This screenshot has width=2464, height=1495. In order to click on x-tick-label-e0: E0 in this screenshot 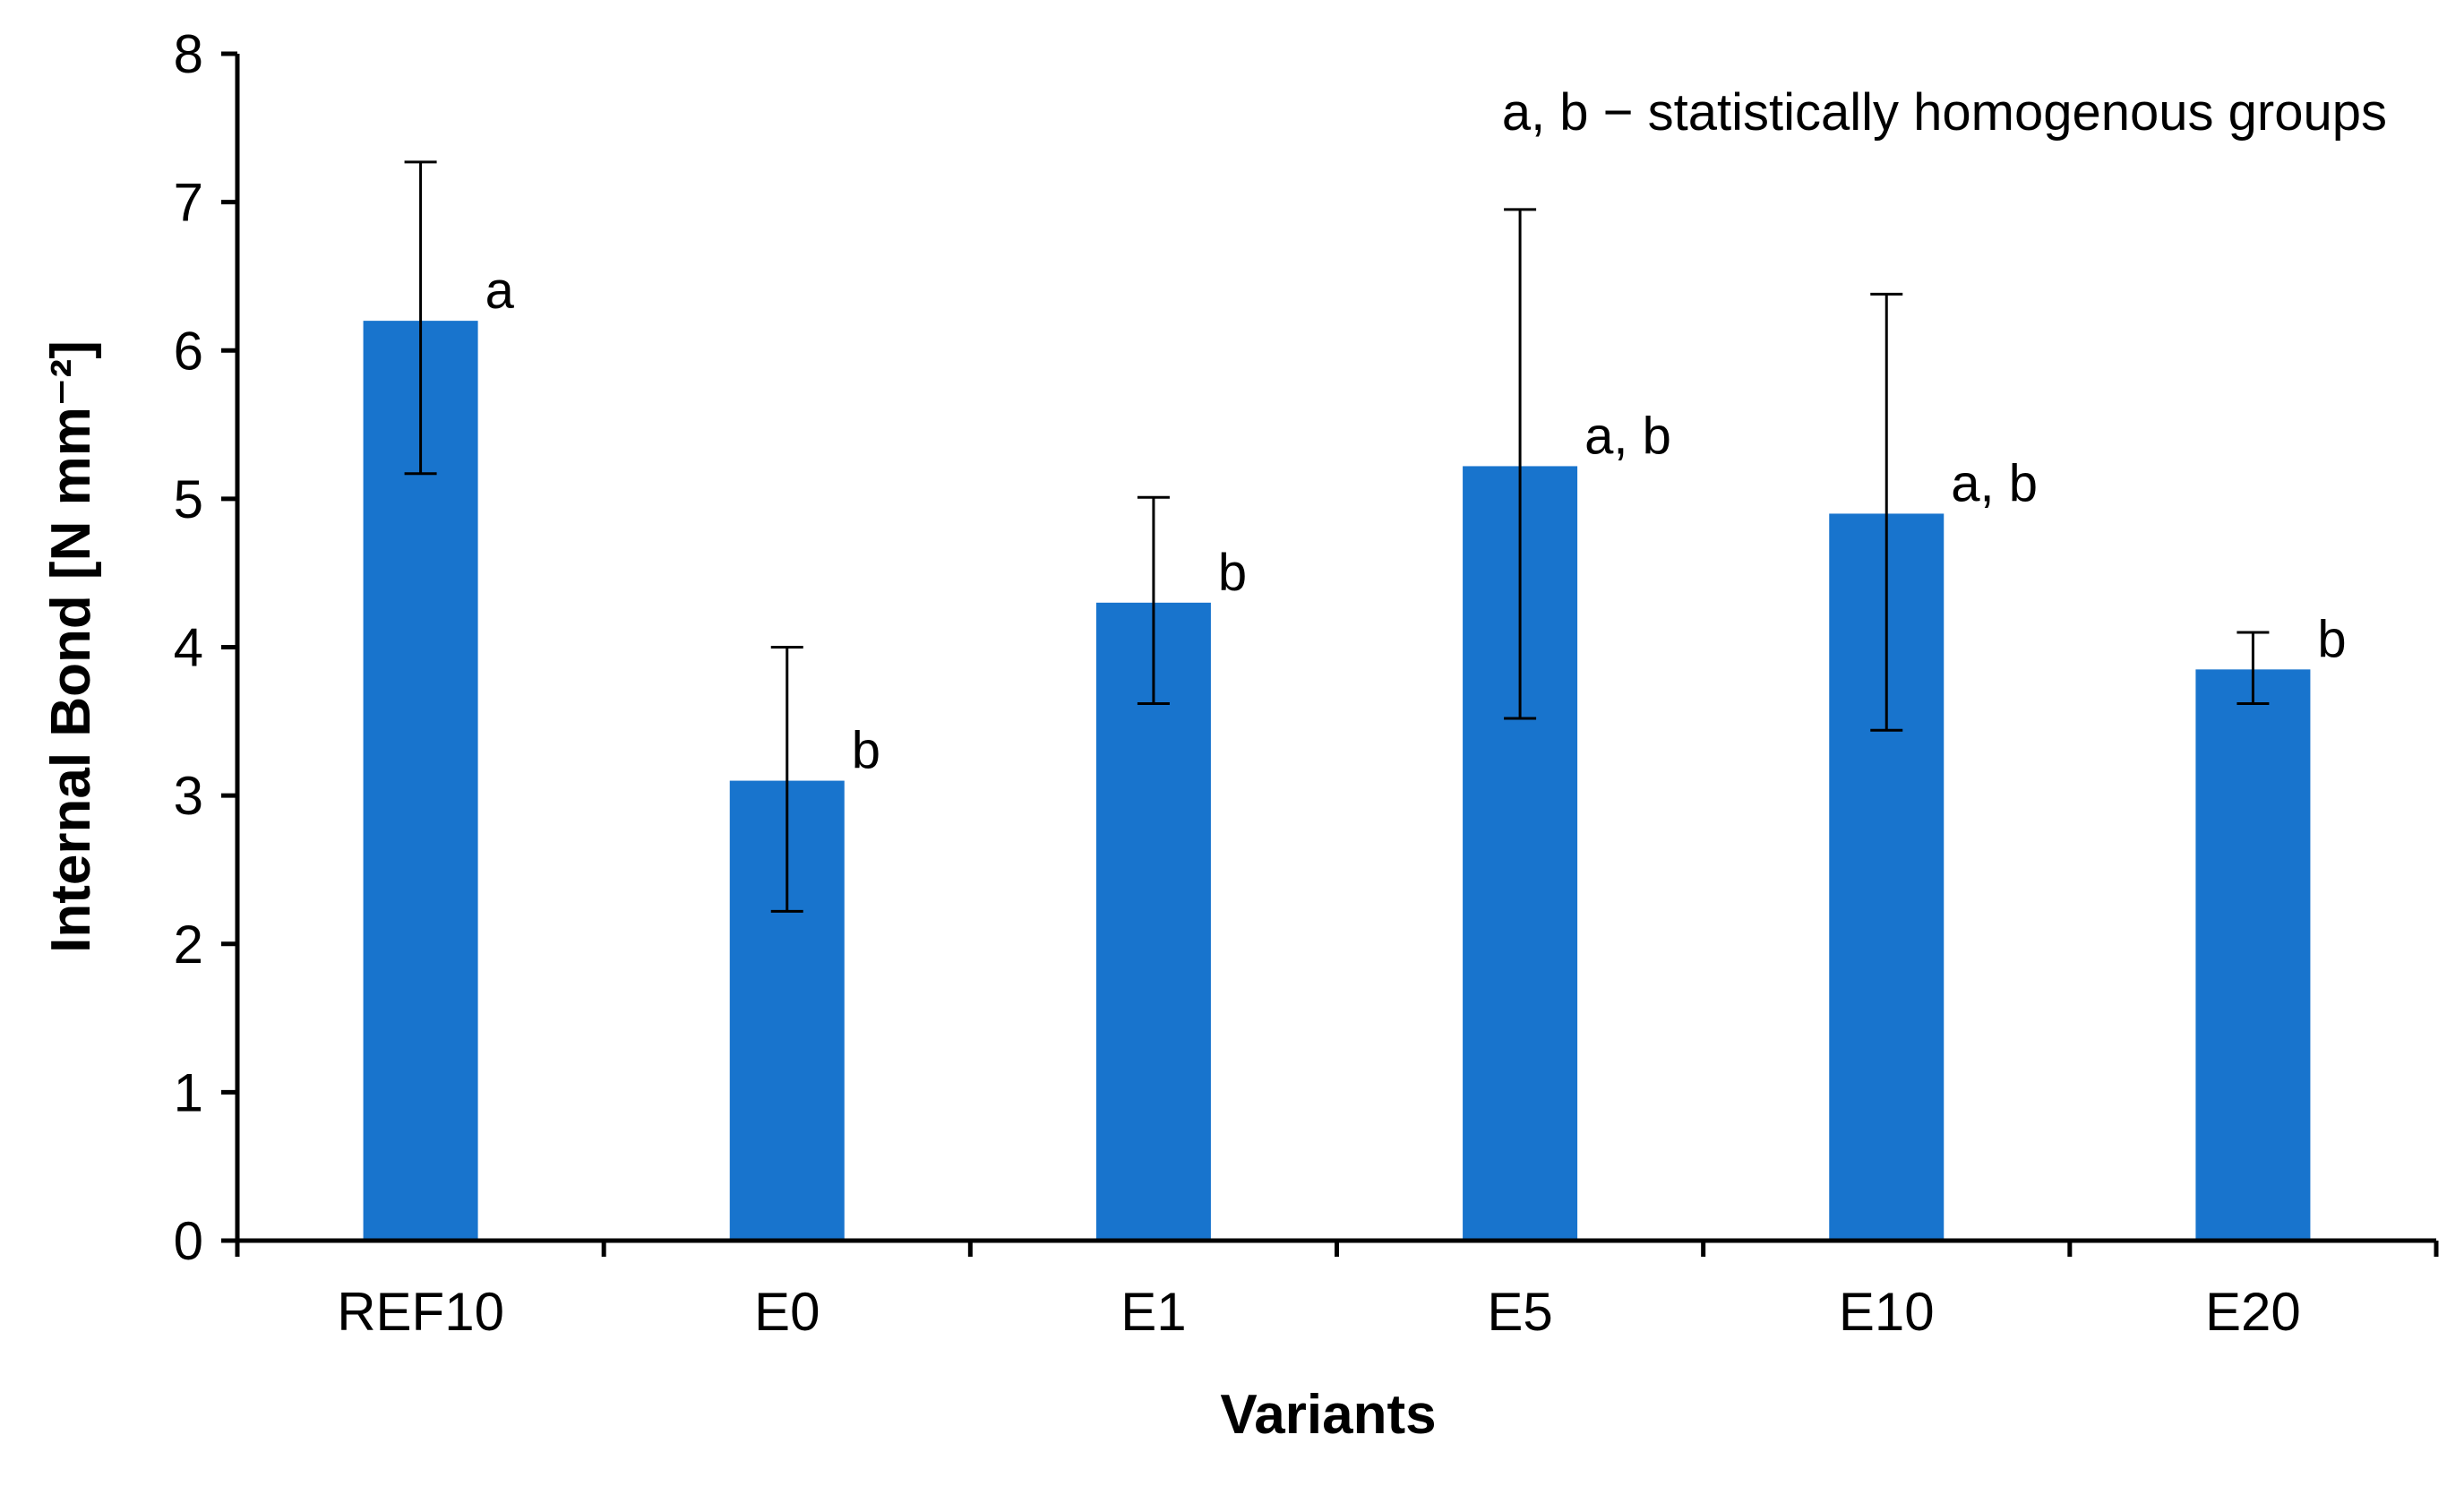, I will do `click(787, 1312)`.